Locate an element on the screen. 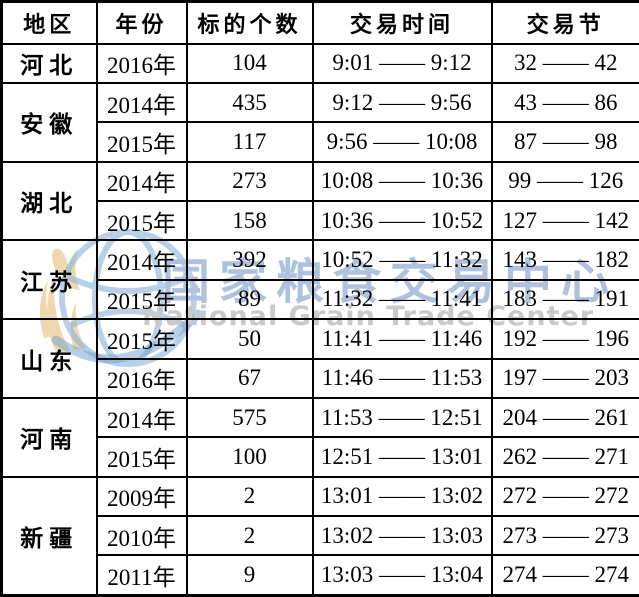 This screenshot has height=597, width=639. session-cell: 274 —— 274 is located at coordinates (564, 575).